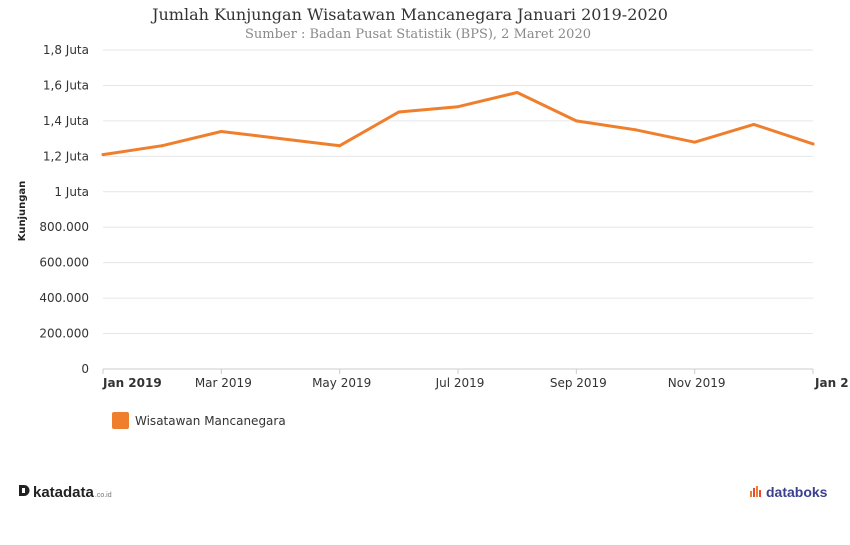 The height and width of the screenshot is (545, 850). I want to click on x-tick-label: Mar 2019, so click(223, 383).